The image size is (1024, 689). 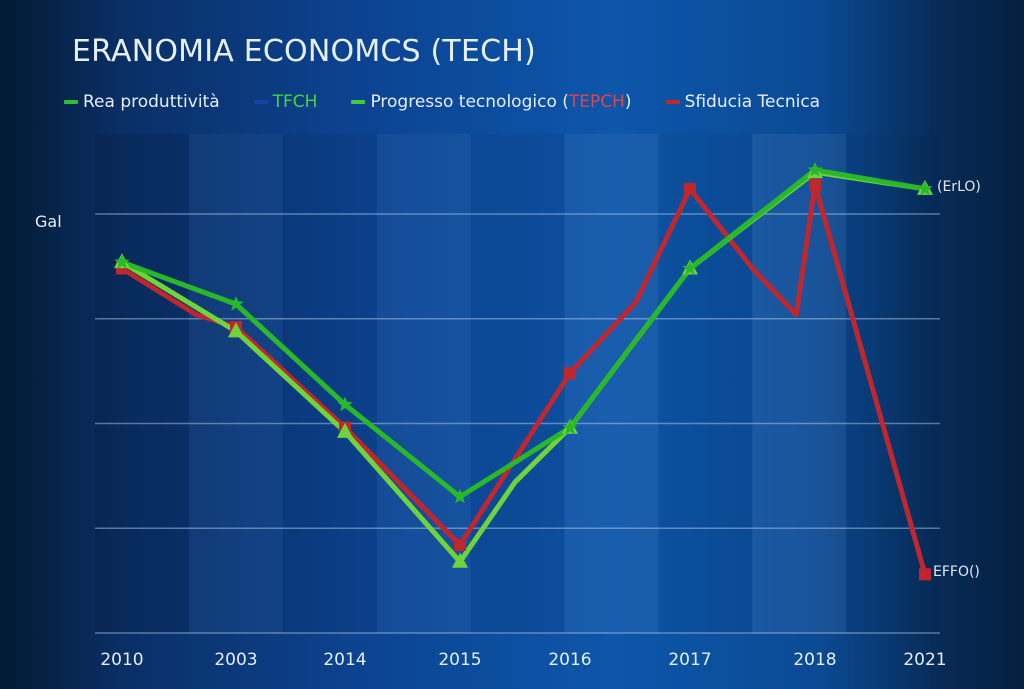 I want to click on x-tick-label: 2015, so click(x=459, y=660).